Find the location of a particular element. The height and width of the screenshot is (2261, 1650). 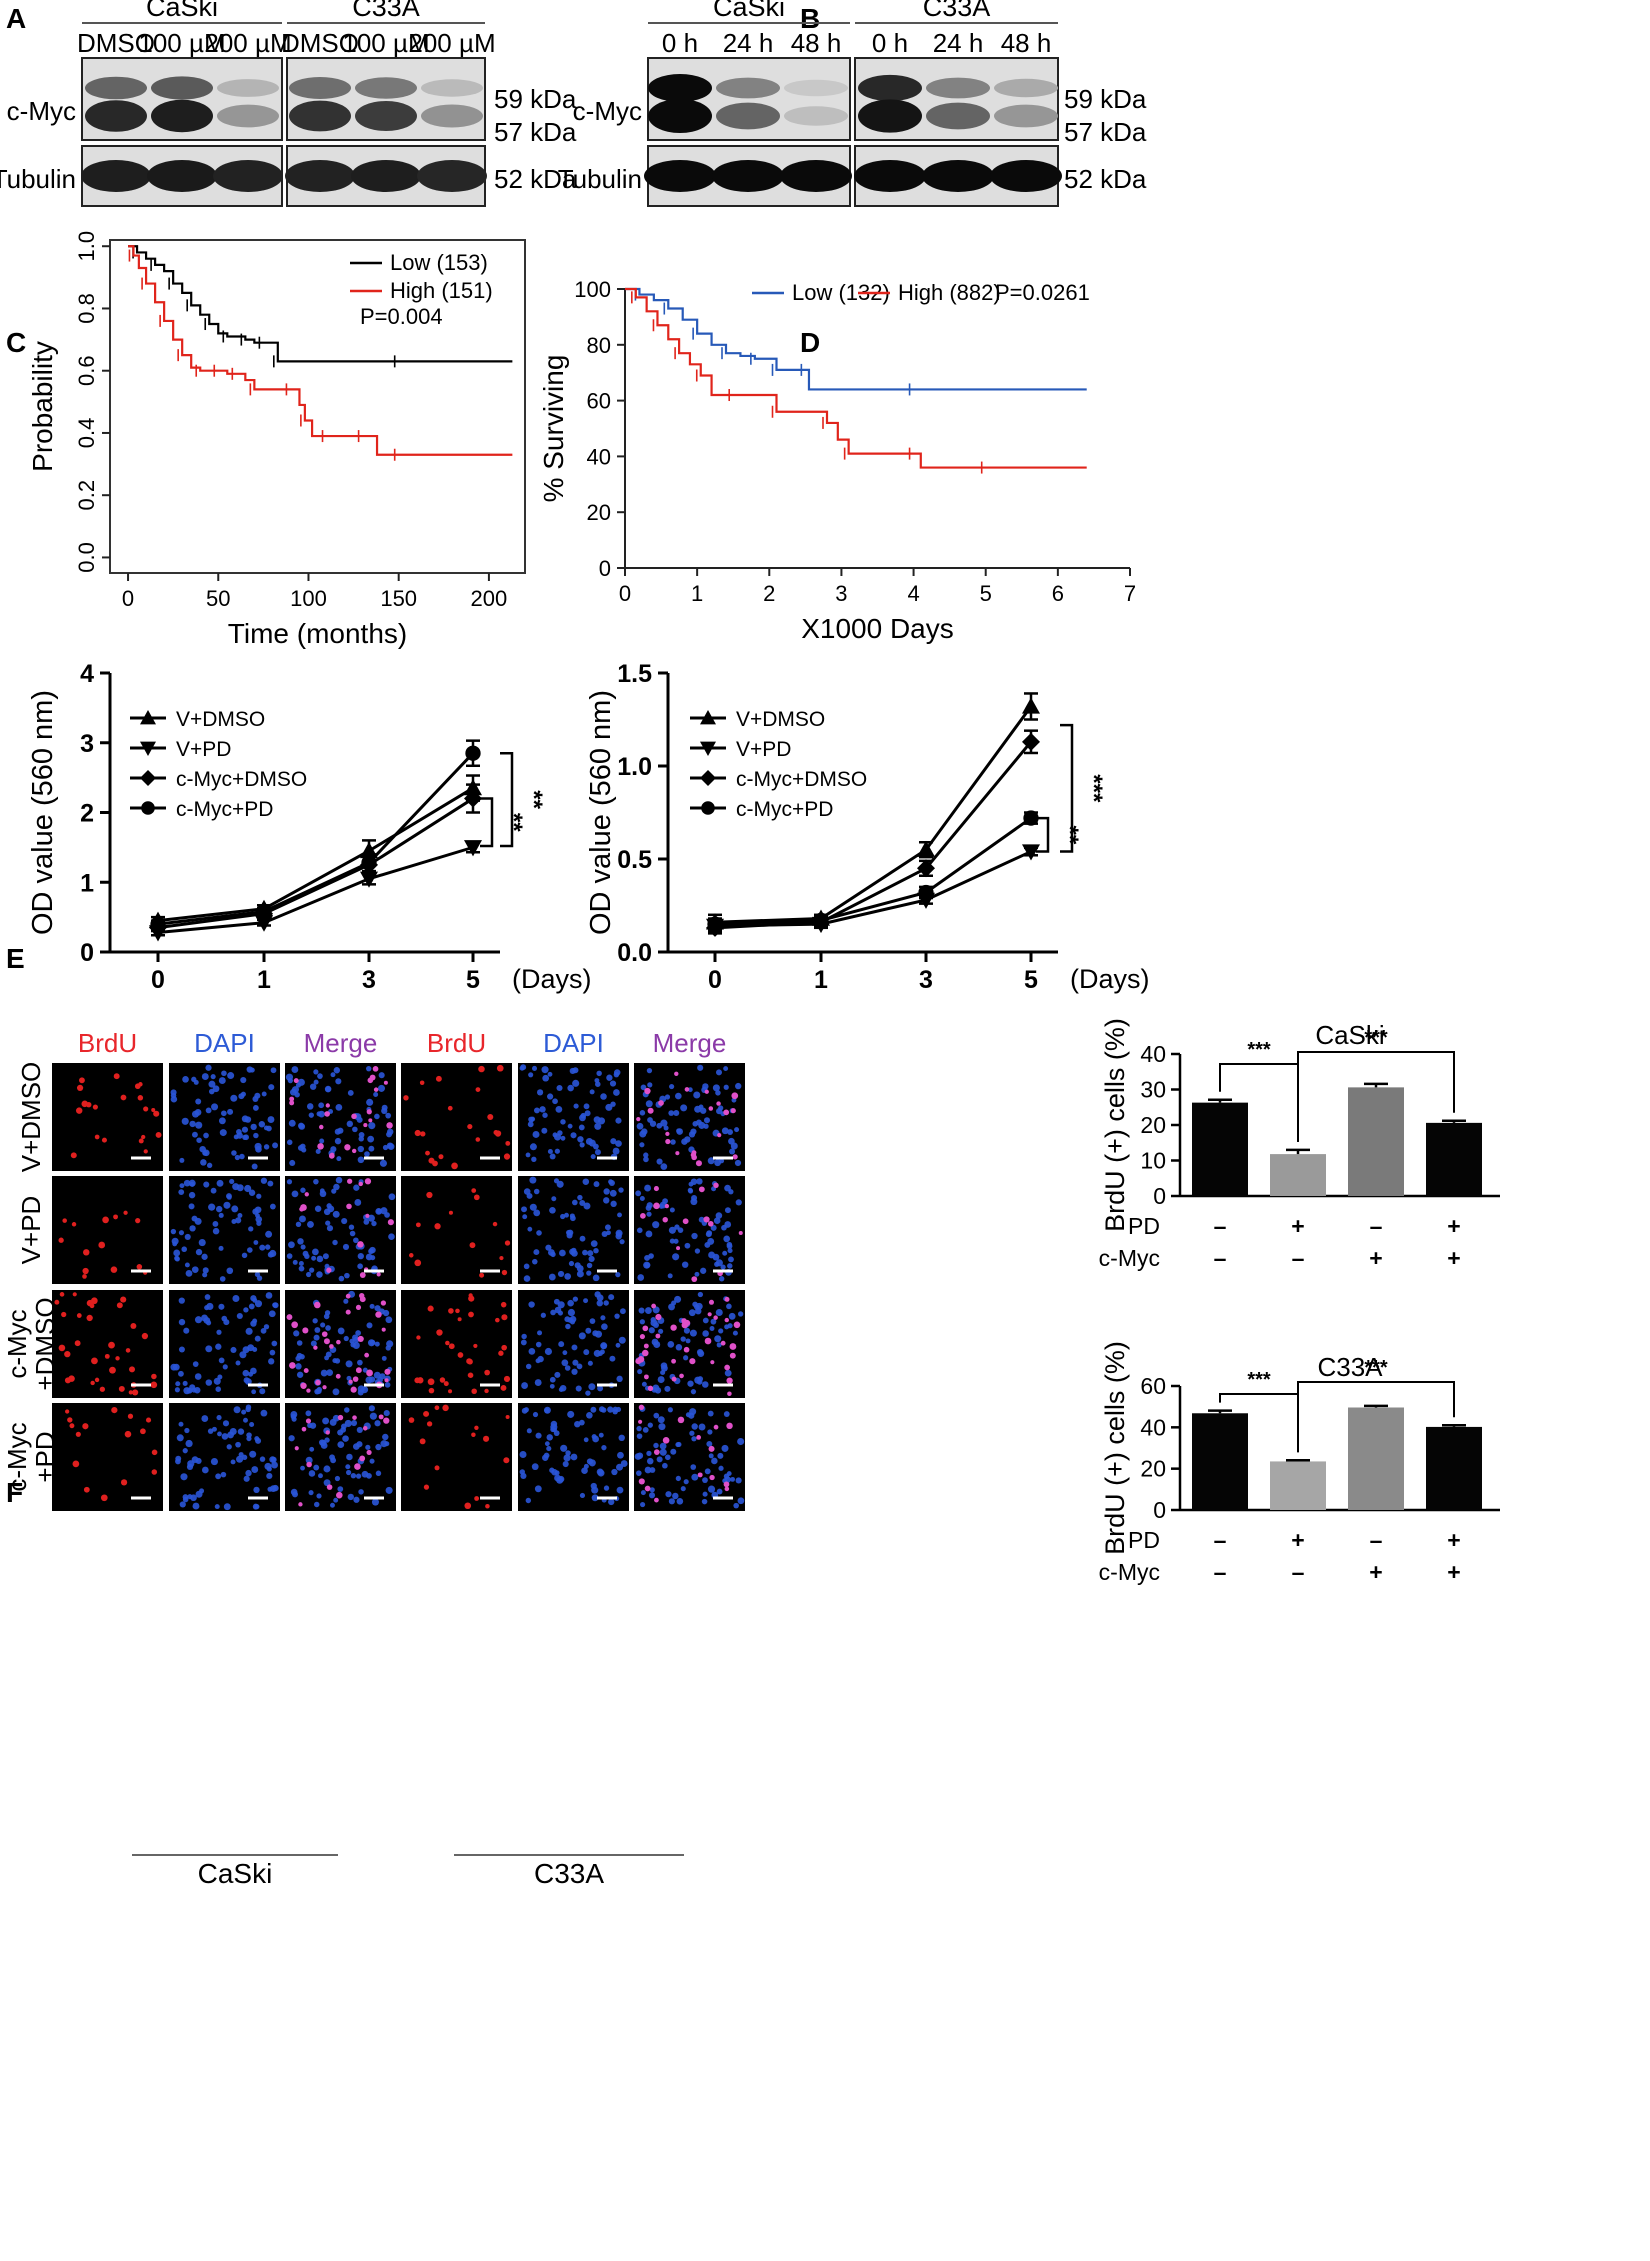

marker-triangle-down is located at coordinates (264, 923).